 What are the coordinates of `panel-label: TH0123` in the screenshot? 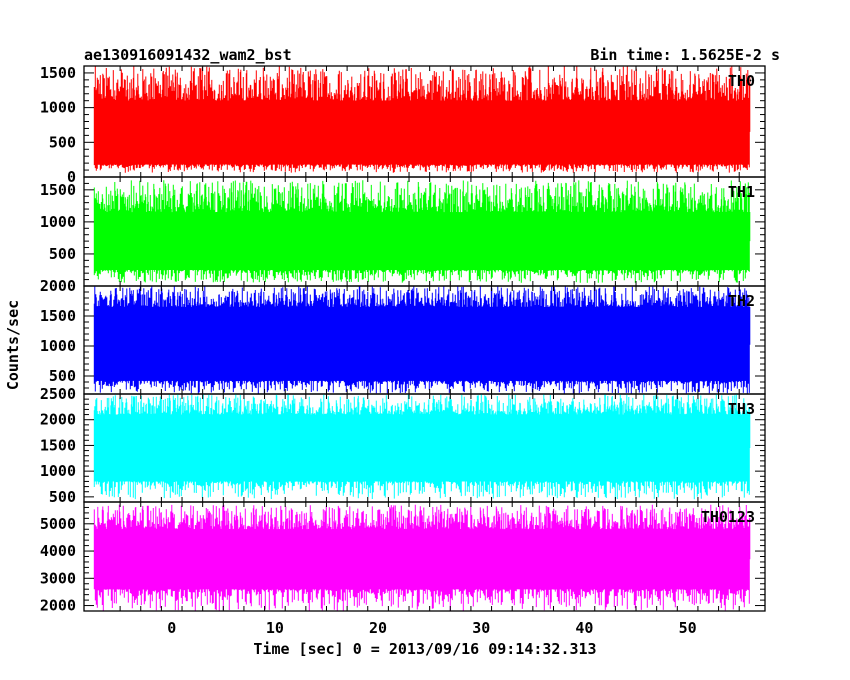 It's located at (728, 517).